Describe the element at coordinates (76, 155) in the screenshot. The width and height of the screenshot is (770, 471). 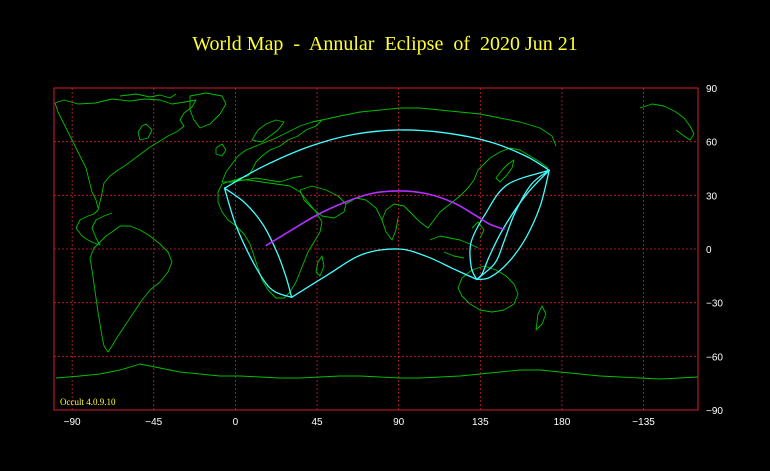
I see `coast-north-america-west` at that location.